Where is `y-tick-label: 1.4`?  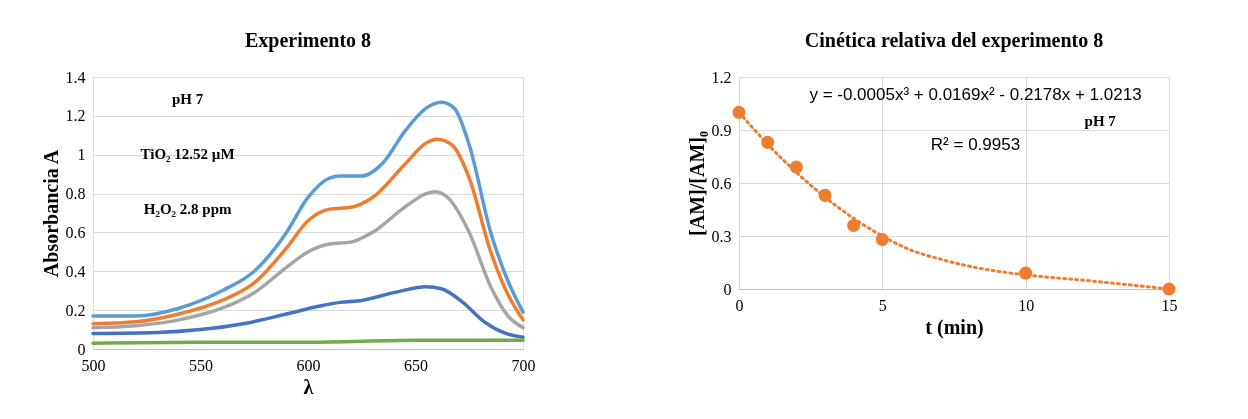 y-tick-label: 1.4 is located at coordinates (75, 77).